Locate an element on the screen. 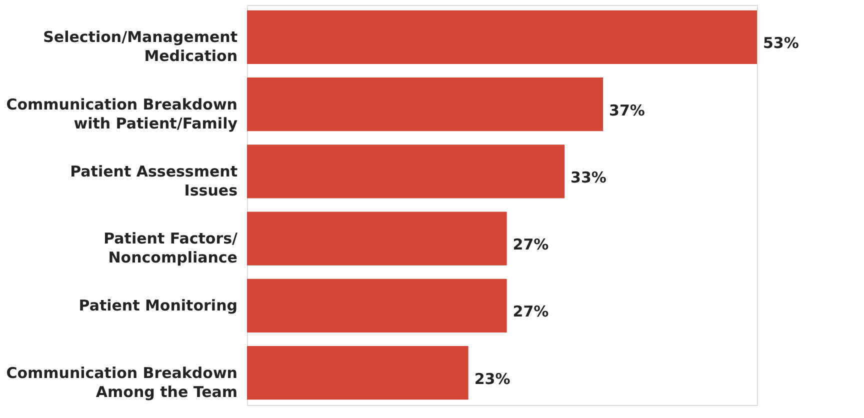  y-tick-label: Patient Monitoring is located at coordinates (158, 305).